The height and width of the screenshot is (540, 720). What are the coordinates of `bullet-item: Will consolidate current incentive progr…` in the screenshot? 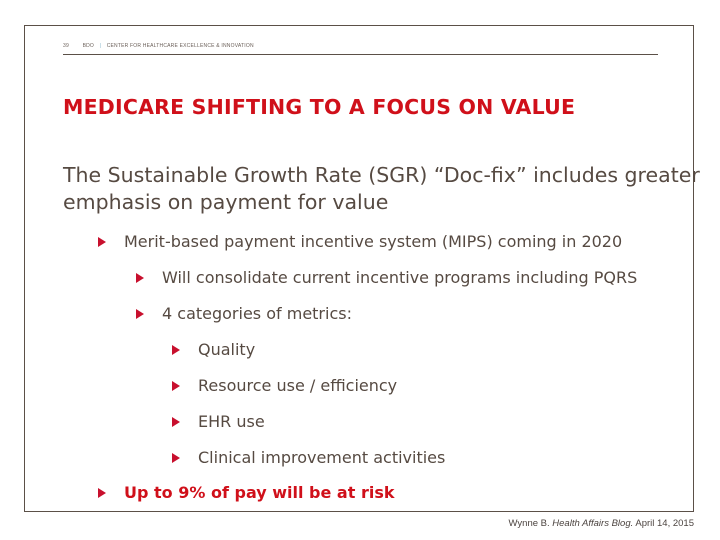 It's located at (386, 277).